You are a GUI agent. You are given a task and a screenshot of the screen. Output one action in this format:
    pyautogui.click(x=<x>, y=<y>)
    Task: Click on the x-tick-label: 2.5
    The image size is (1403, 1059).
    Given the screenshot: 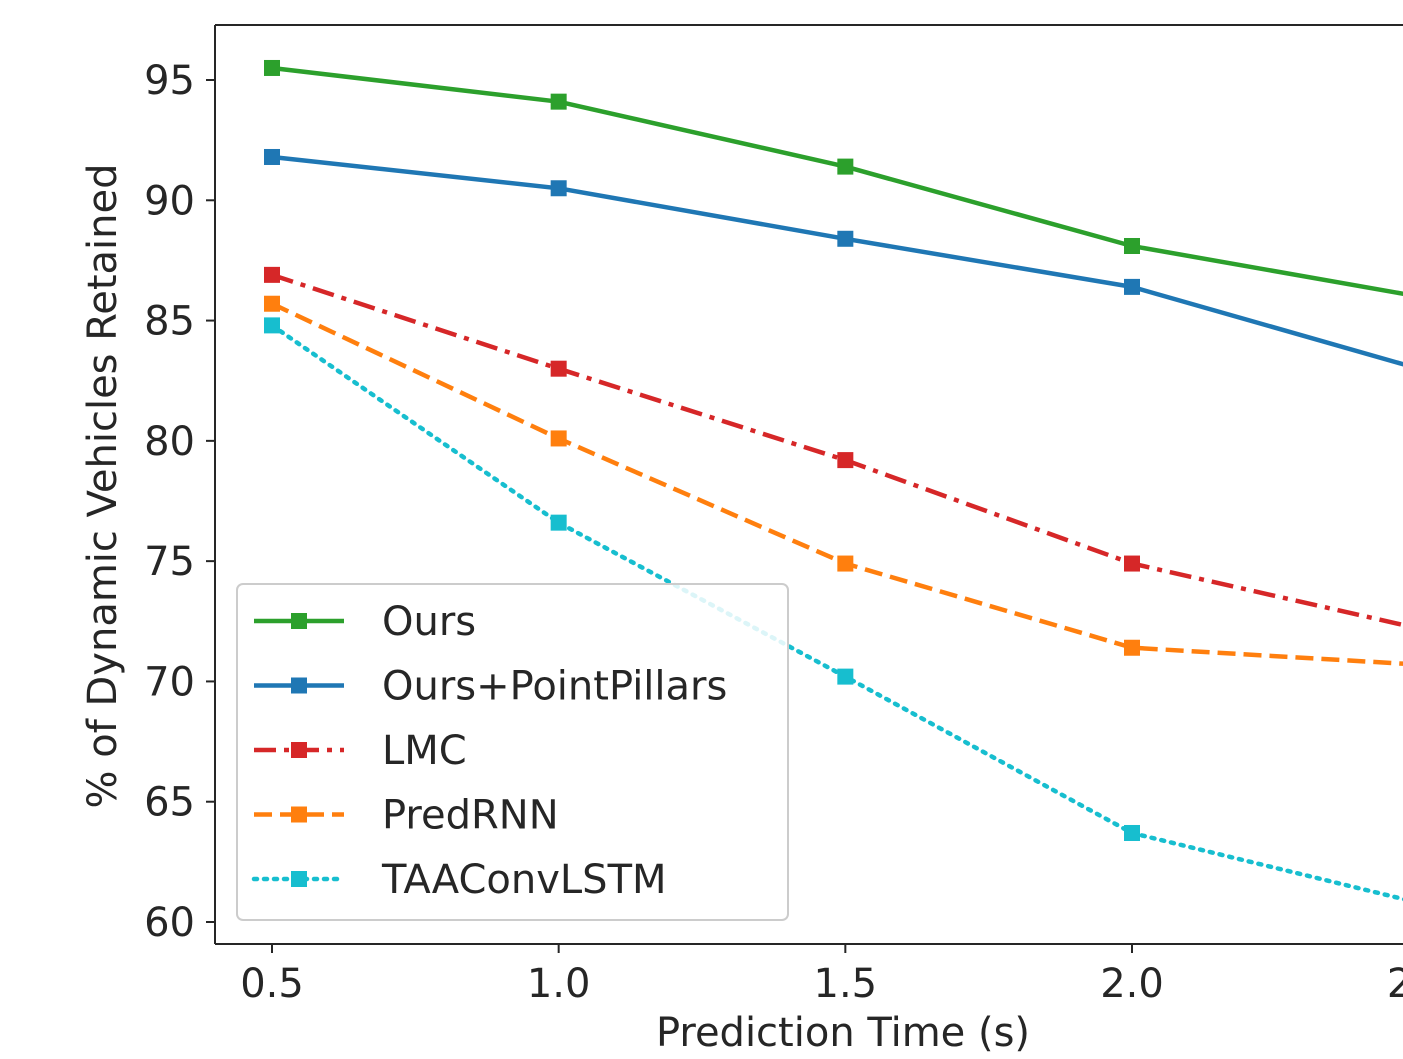 What is the action you would take?
    pyautogui.click(x=1395, y=984)
    